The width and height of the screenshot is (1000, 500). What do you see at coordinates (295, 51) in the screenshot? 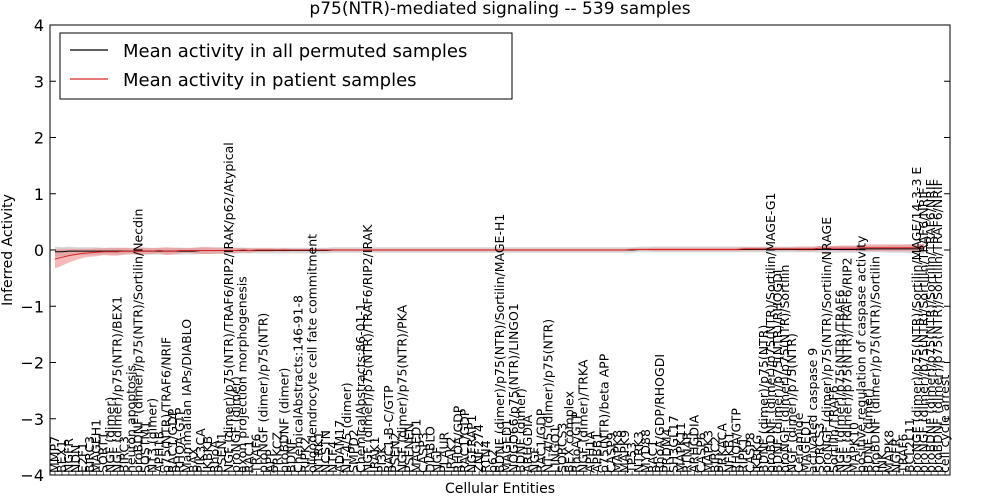
I see `legend-label-permuted: Mean activity in all permuted samples` at bounding box center [295, 51].